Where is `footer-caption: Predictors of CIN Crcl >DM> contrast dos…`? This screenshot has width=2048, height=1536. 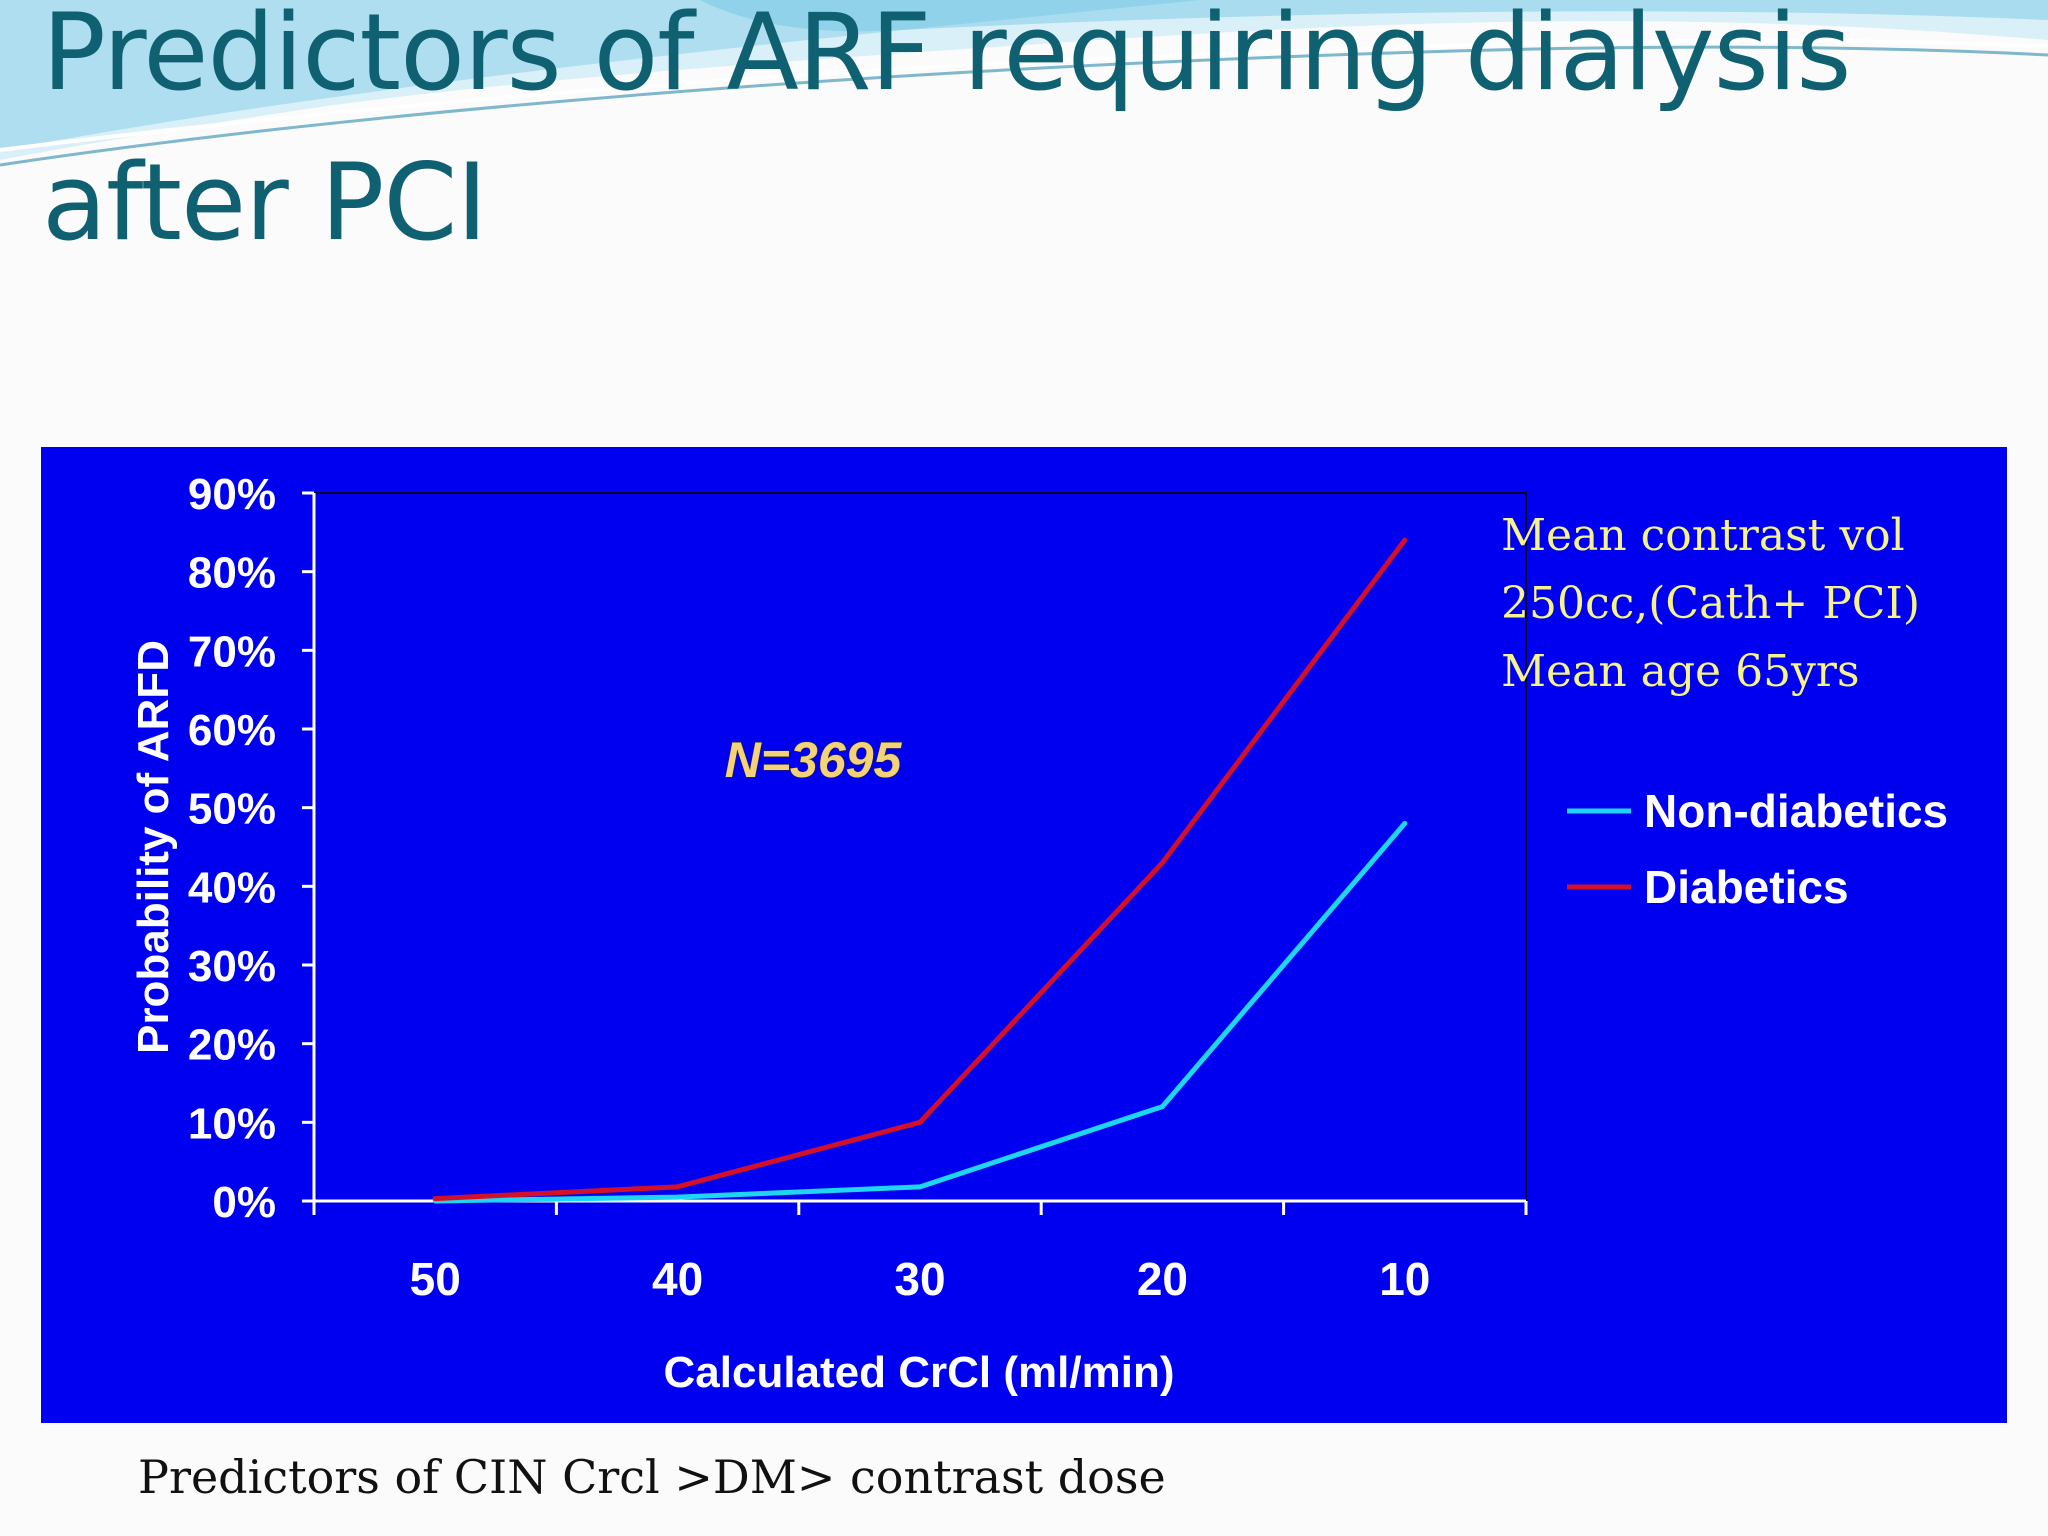
footer-caption: Predictors of CIN Crcl >DM> contrast dos… is located at coordinates (652, 1477).